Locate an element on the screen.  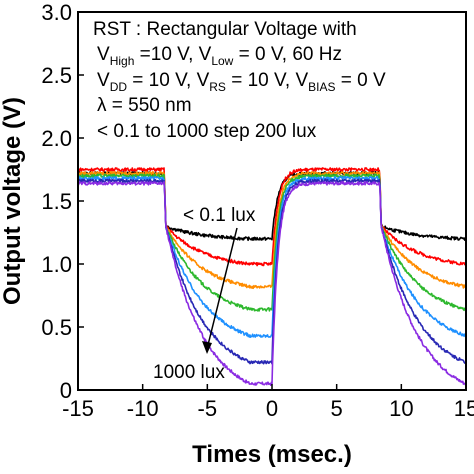
legend-rs-subscript: RS is located at coordinates (217, 87).